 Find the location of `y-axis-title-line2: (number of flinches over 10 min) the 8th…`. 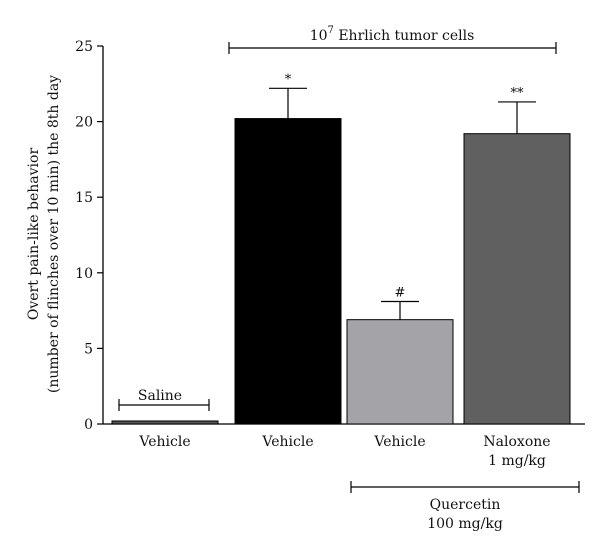

y-axis-title-line2: (number of flinches over 10 min) the 8th… is located at coordinates (54, 234).